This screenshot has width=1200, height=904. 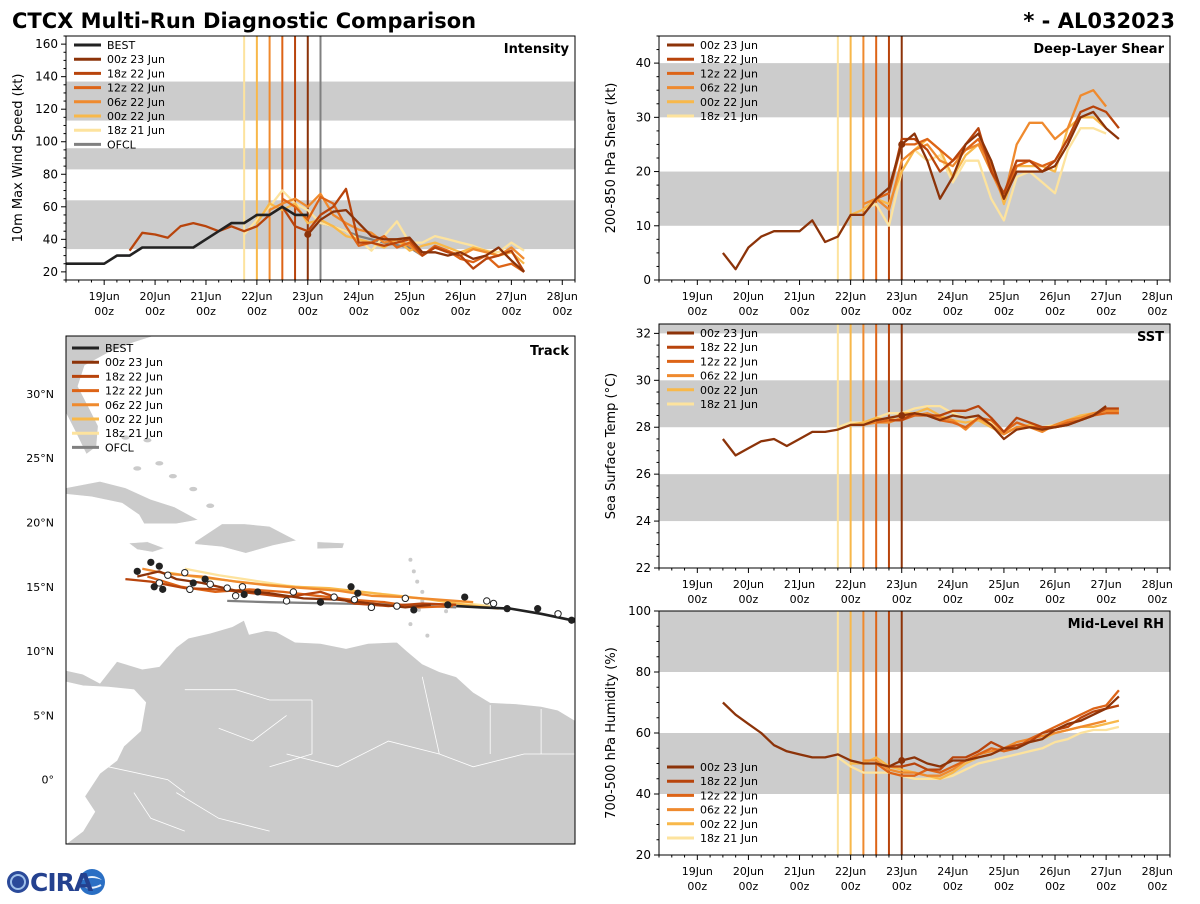 I want to click on logo-text: CIRA, so click(x=61, y=882).